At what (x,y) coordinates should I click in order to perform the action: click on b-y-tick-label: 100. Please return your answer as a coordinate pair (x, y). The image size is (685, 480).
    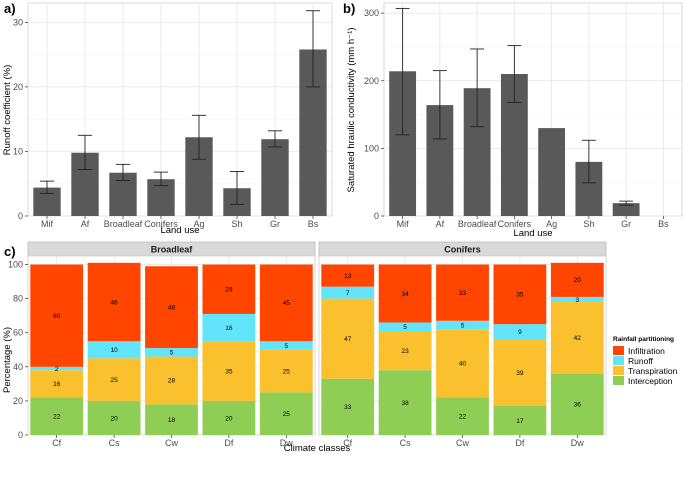
    Looking at the image, I should click on (371, 148).